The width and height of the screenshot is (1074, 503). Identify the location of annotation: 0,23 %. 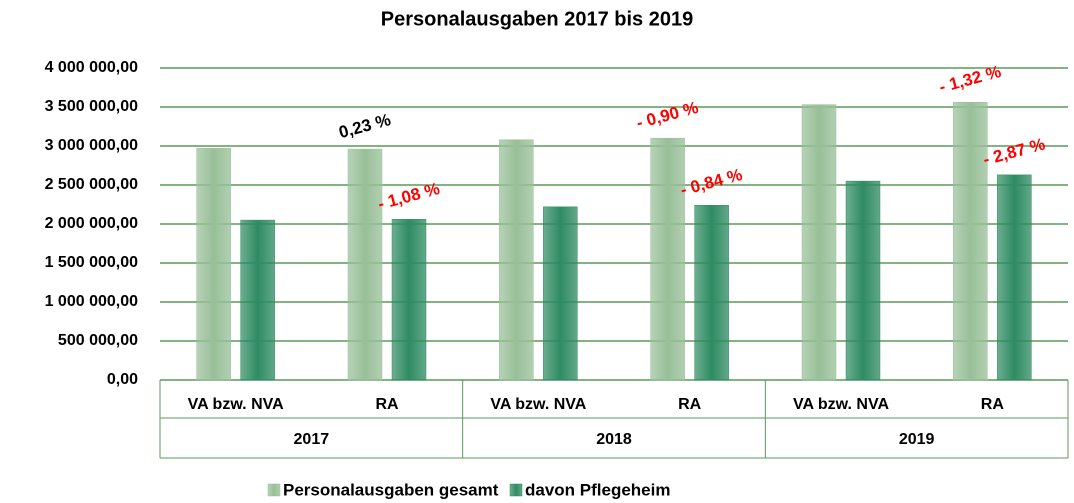
(365, 126).